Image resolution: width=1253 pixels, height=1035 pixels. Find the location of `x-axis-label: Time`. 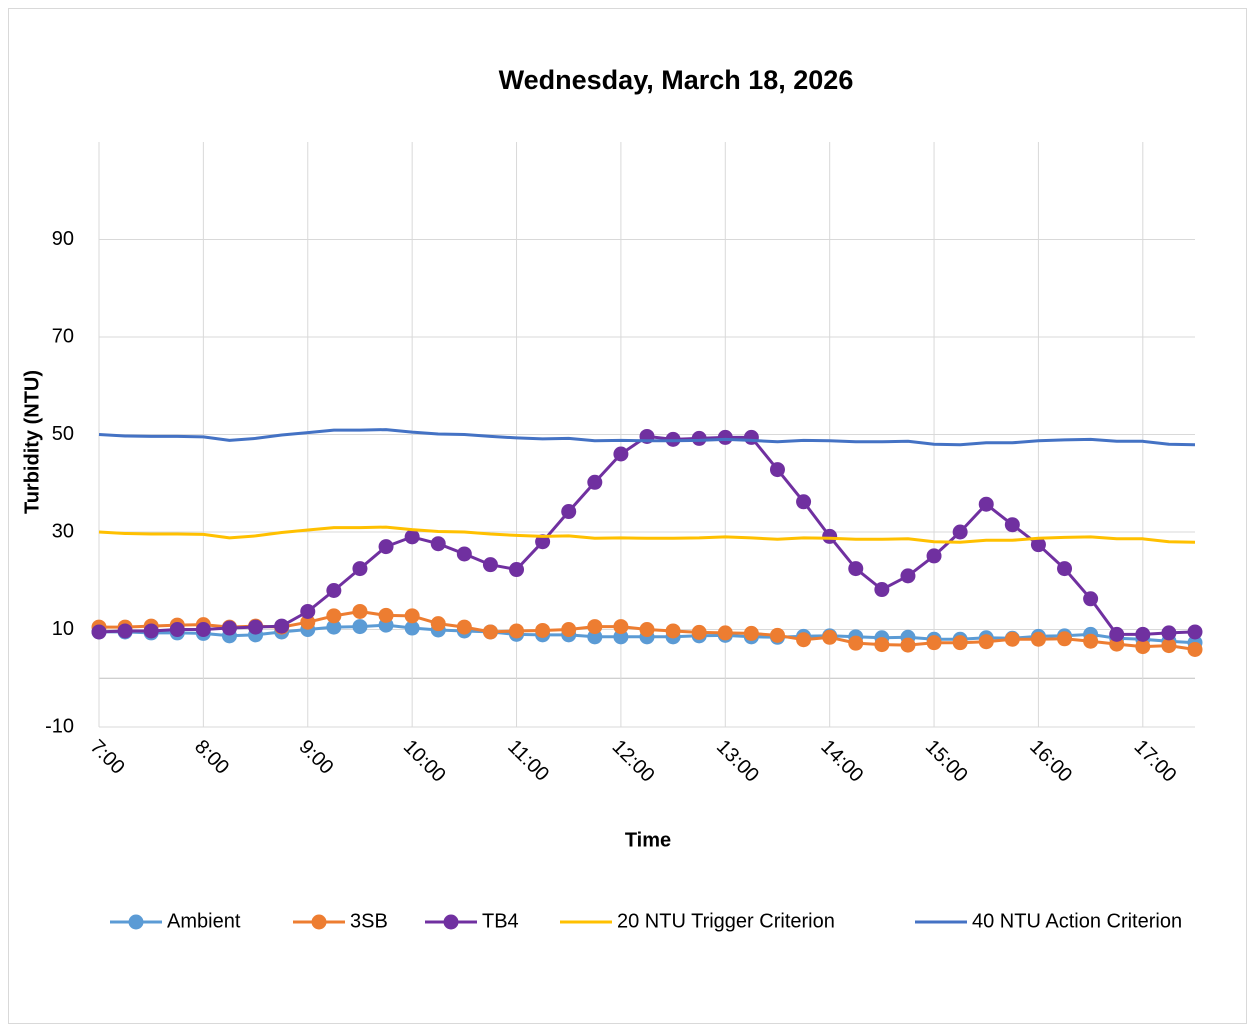

x-axis-label: Time is located at coordinates (648, 840).